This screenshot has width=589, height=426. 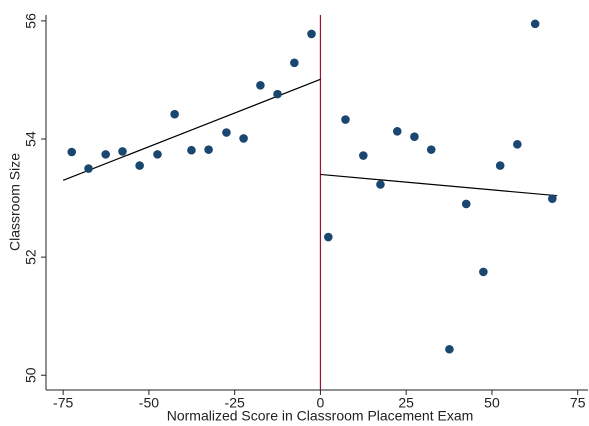 What do you see at coordinates (235, 403) in the screenshot?
I see `x-tick-label: -25` at bounding box center [235, 403].